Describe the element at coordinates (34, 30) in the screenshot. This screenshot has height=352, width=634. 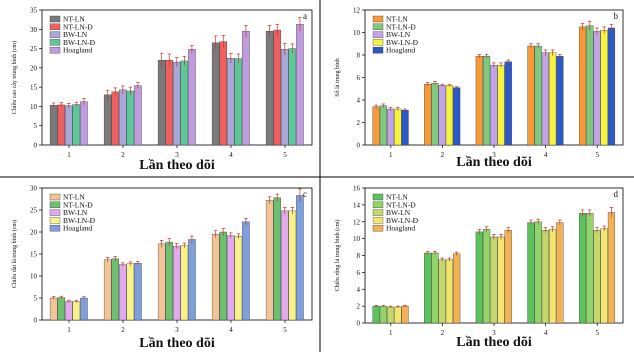
I see `y-tick-label: 30` at that location.